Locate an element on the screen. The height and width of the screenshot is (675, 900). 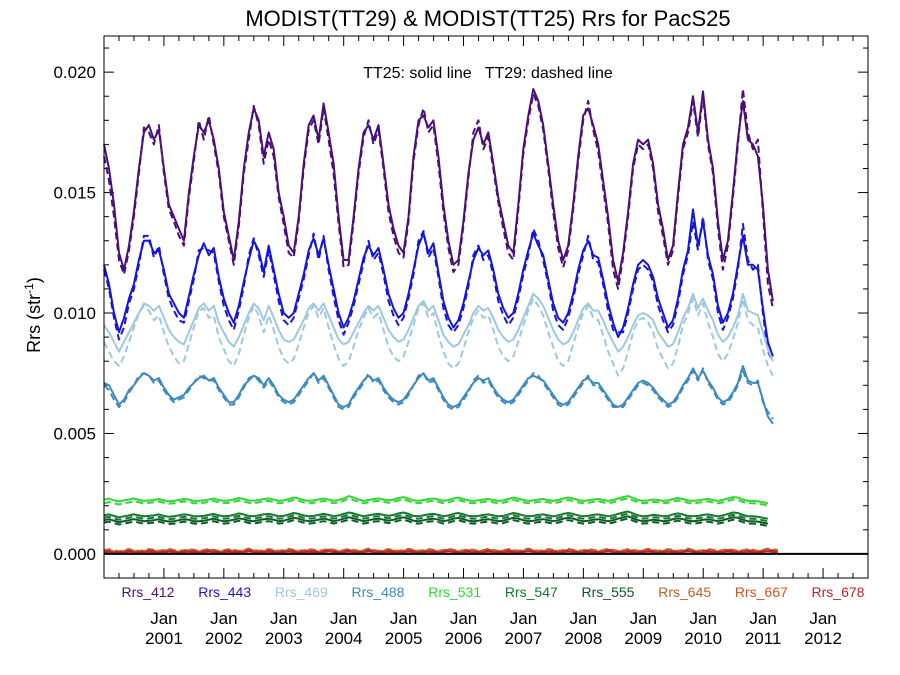
y-axis-label-superscript: -1 is located at coordinates (29, 288).